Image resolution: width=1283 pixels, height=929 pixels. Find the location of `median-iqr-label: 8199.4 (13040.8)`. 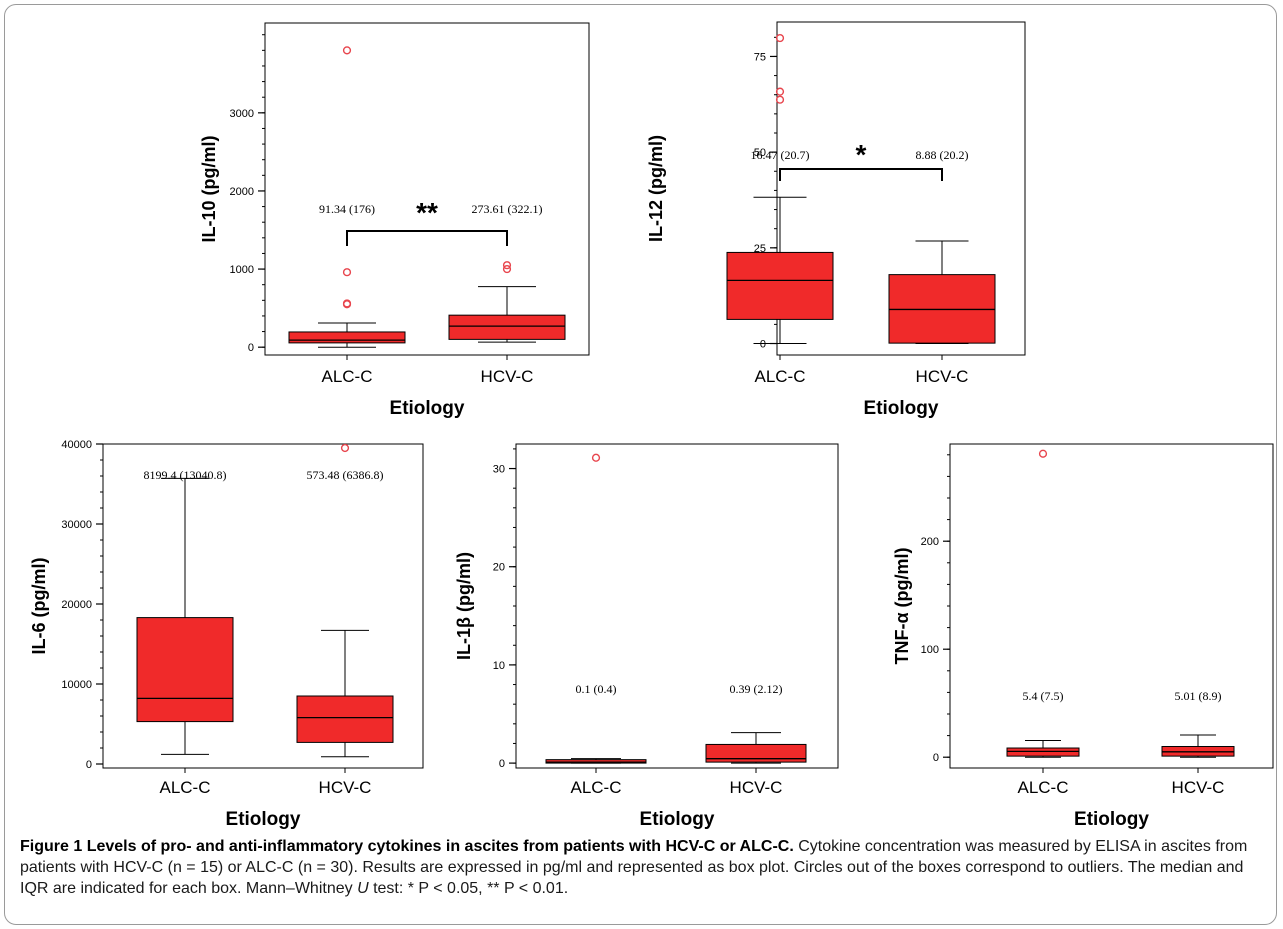

median-iqr-label: 8199.4 (13040.8) is located at coordinates (185, 475).